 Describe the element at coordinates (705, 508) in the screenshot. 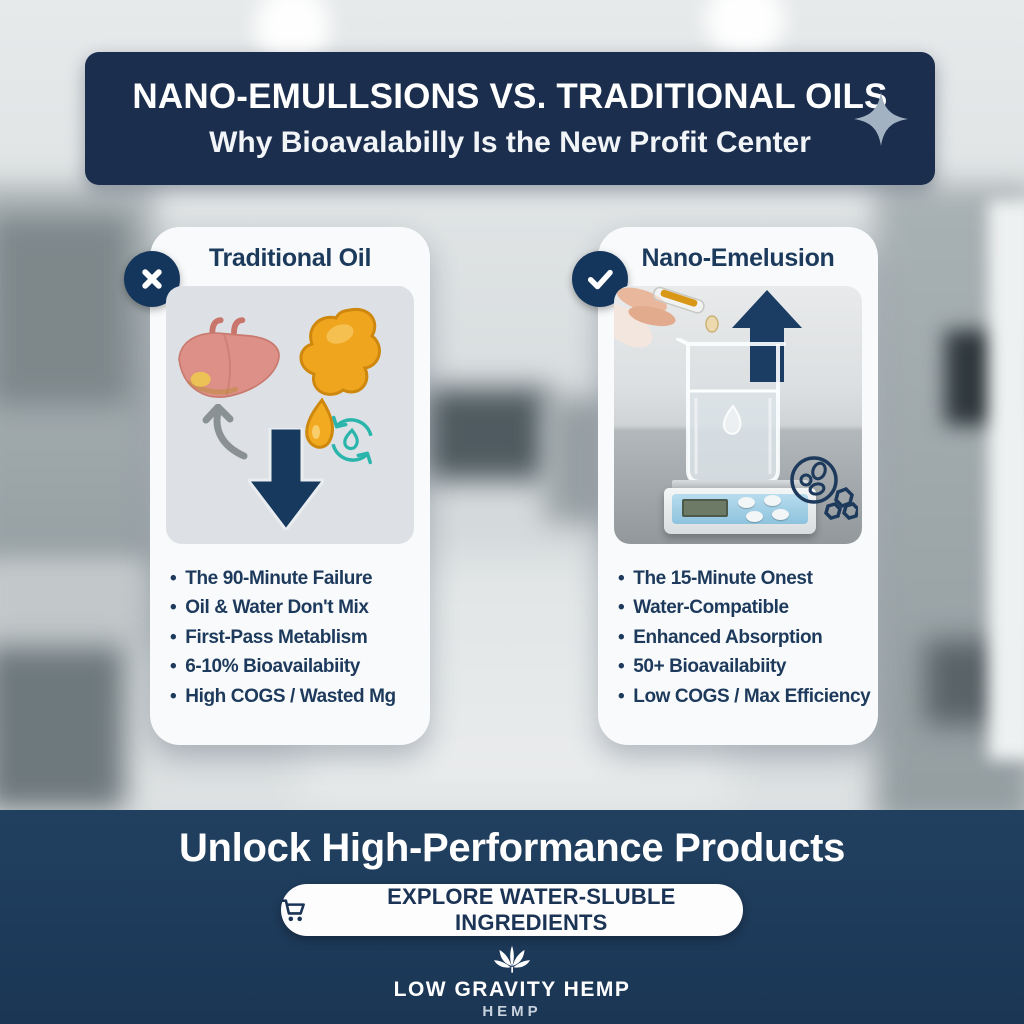

I see `scale-display` at that location.